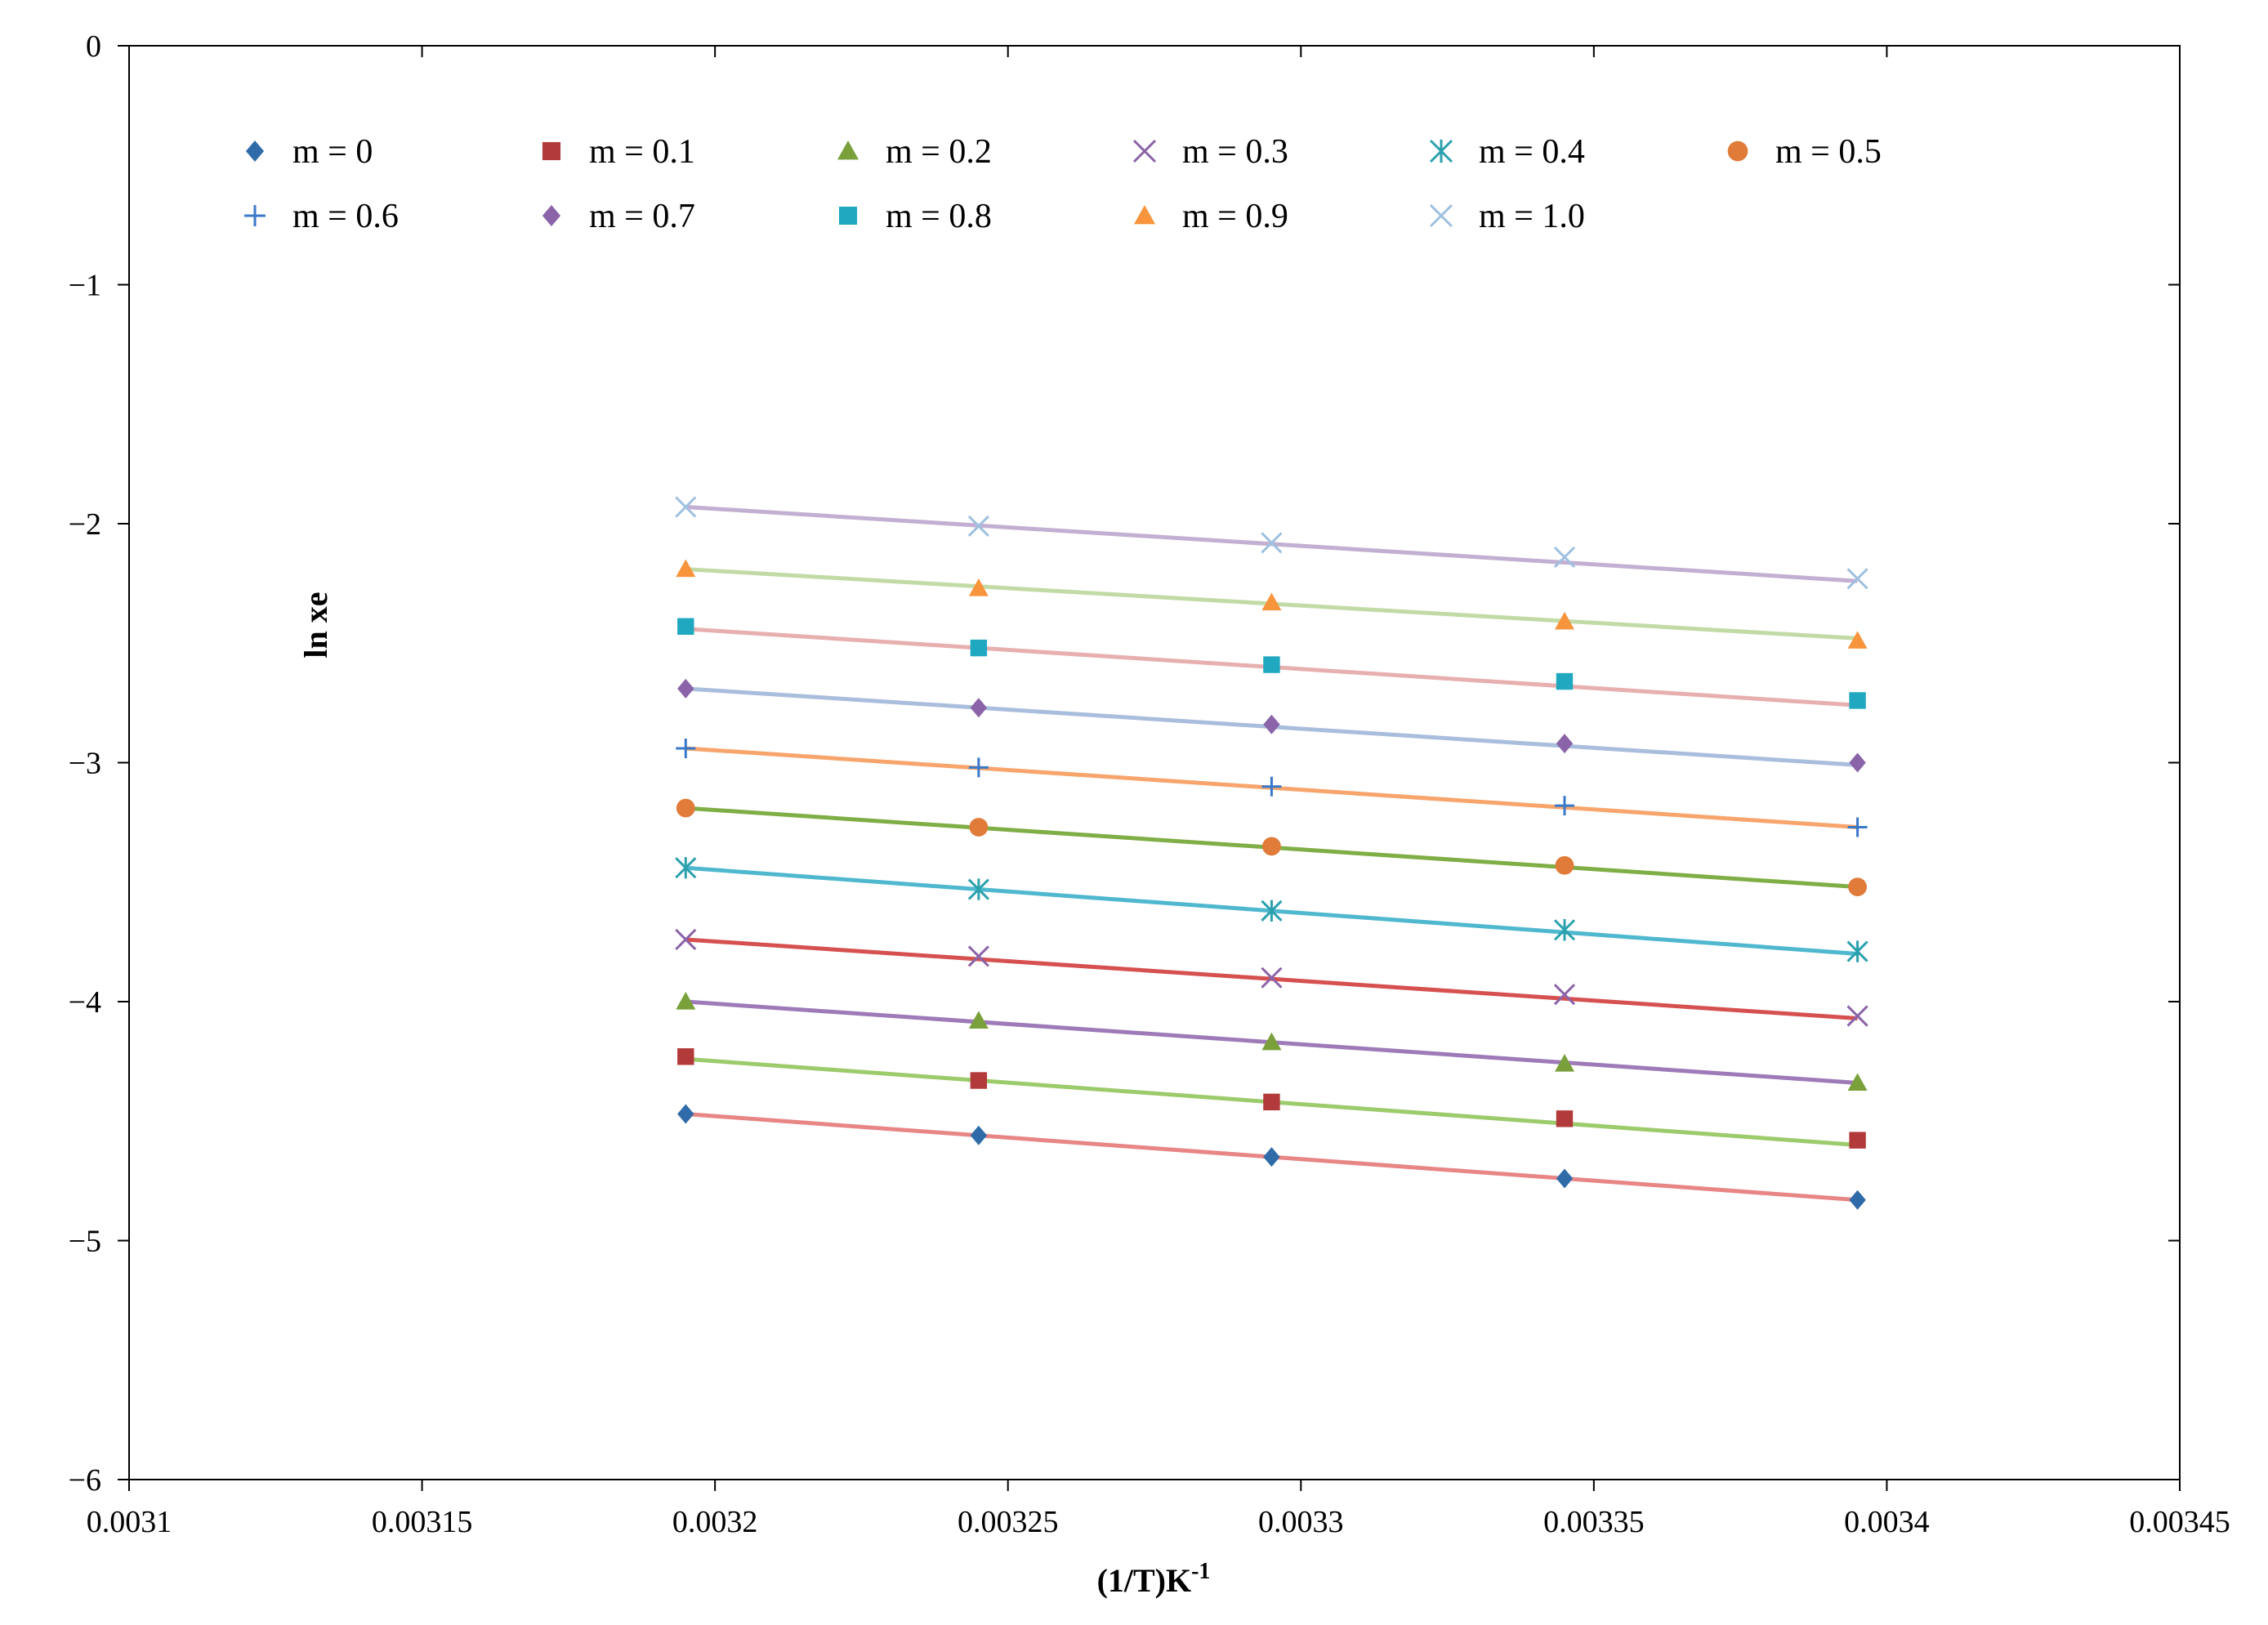  Describe the element at coordinates (1828, 152) in the screenshot. I see `legend-label: m = 0.5` at that location.